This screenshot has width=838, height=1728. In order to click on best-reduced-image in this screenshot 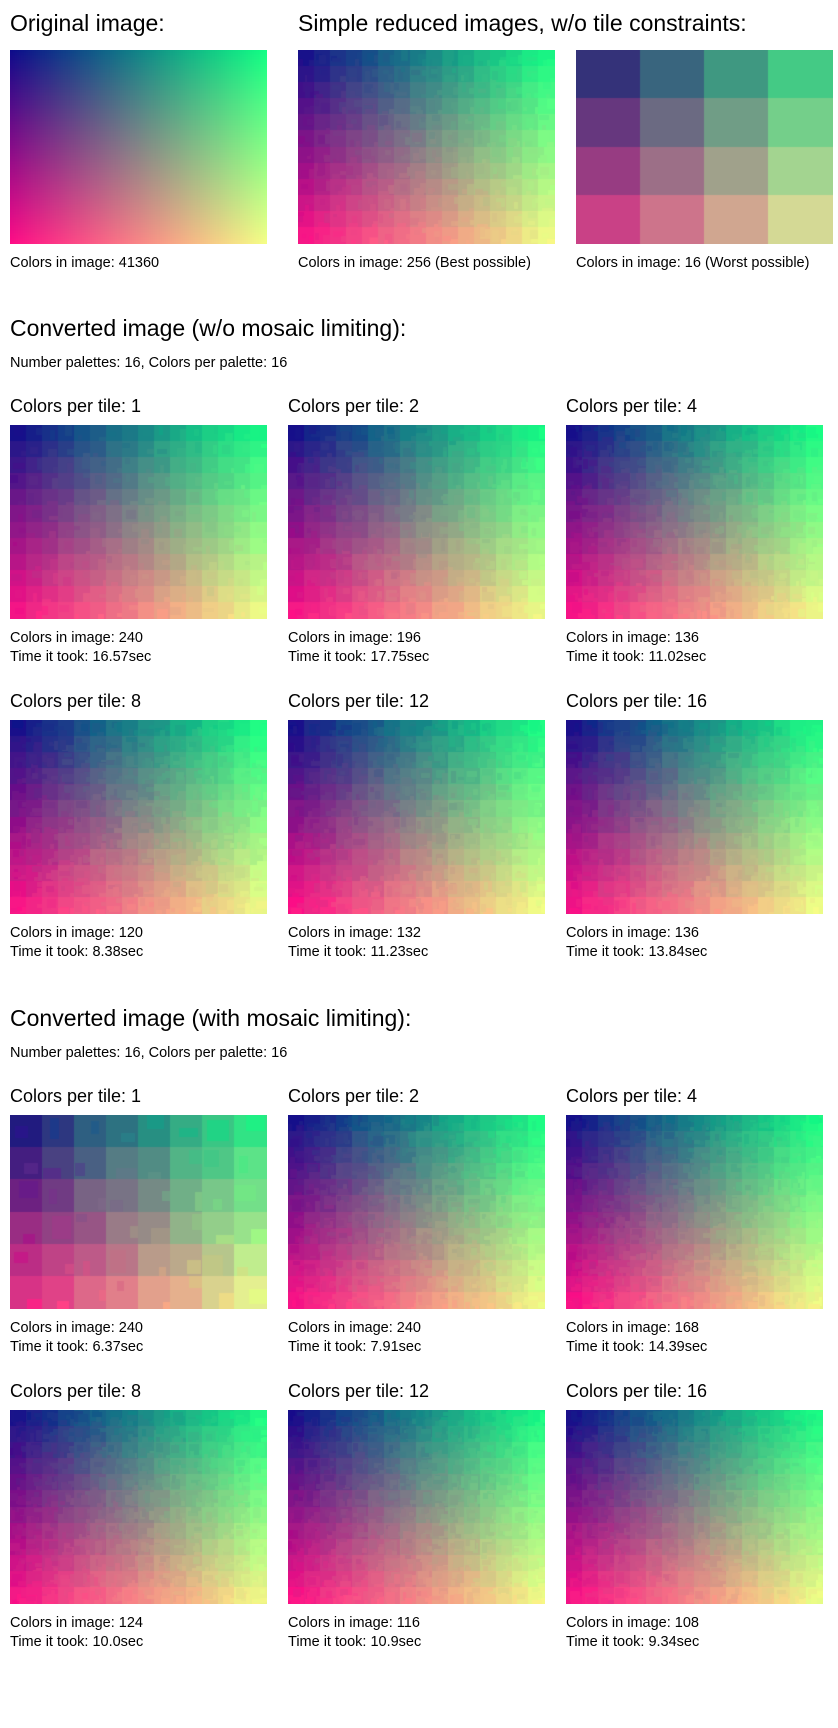, I will do `click(426, 147)`.